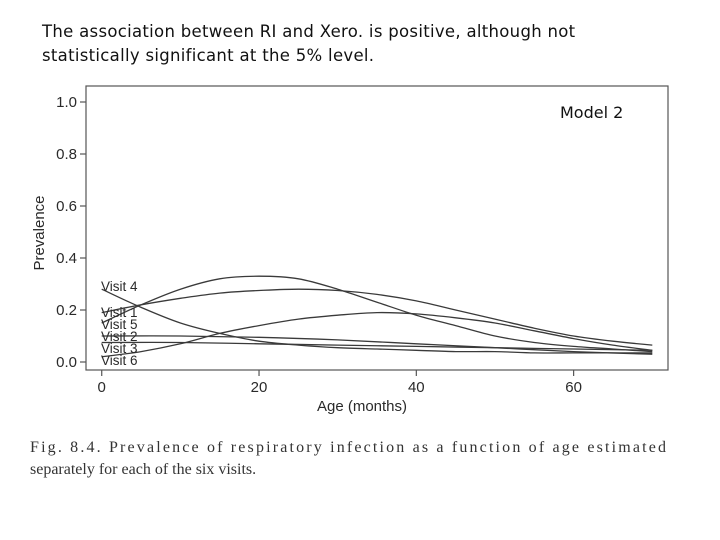 The width and height of the screenshot is (720, 540). I want to click on series-label-visit-2: Visit 2, so click(119, 336).